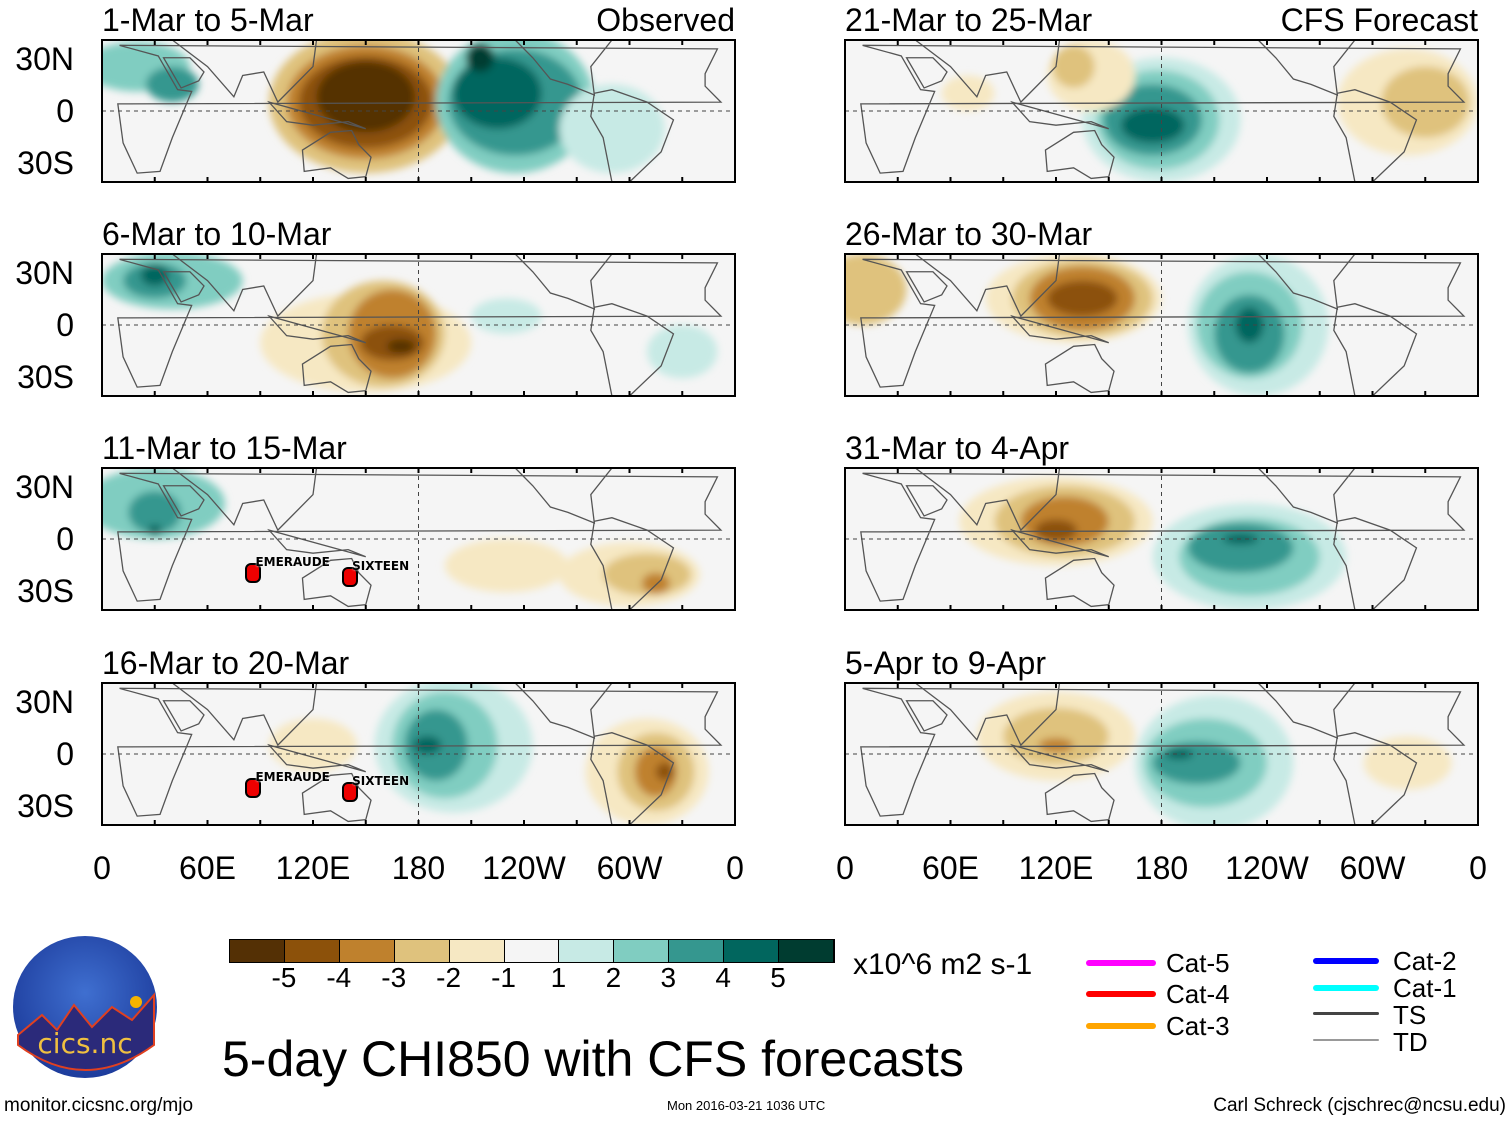  Describe the element at coordinates (449, 977) in the screenshot. I see `colorbar-label: -2` at that location.